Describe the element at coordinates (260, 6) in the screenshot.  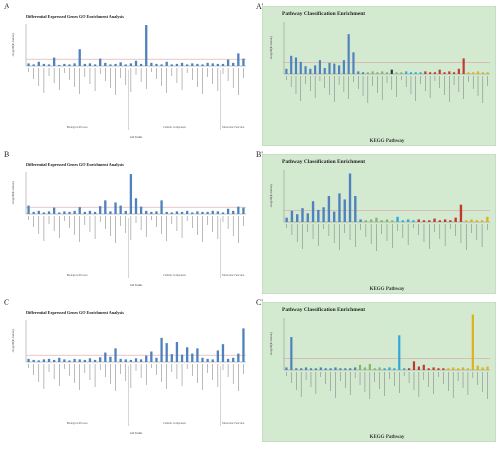
I see `panel-letter-a-prime: A'` at that location.